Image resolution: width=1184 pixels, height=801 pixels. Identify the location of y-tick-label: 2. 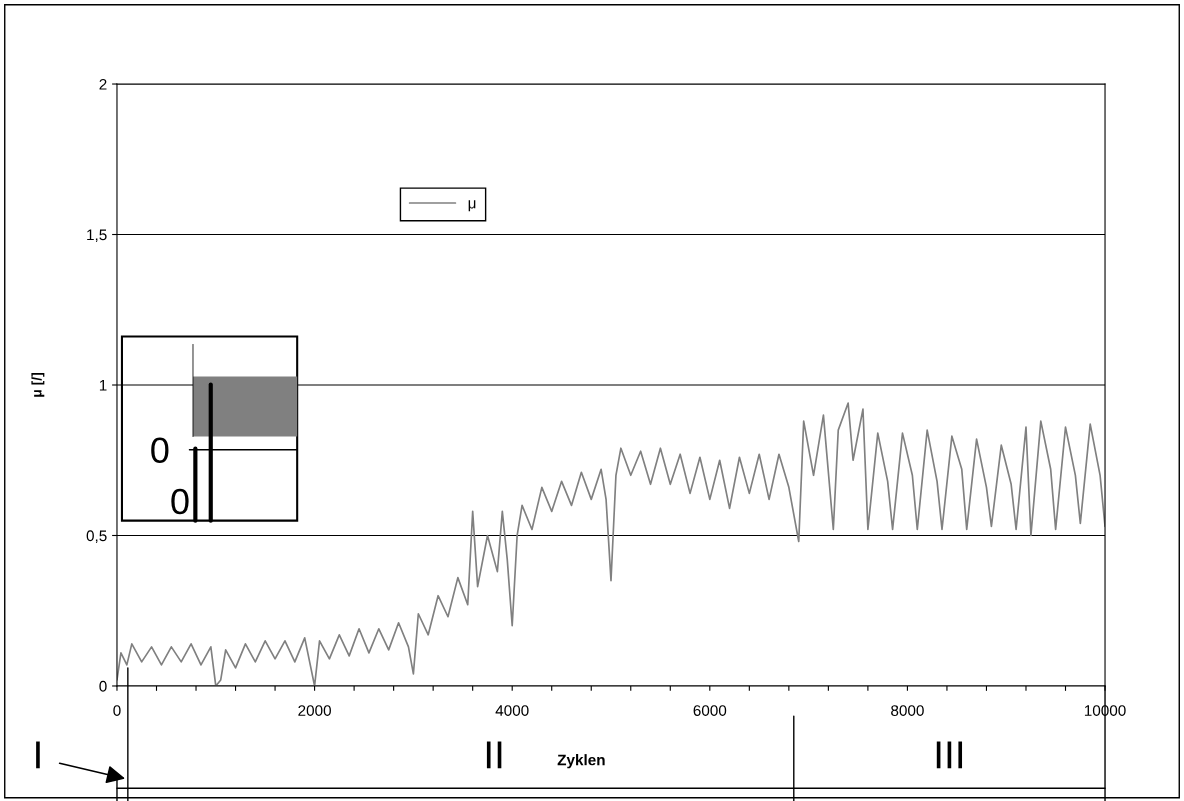
(103, 84).